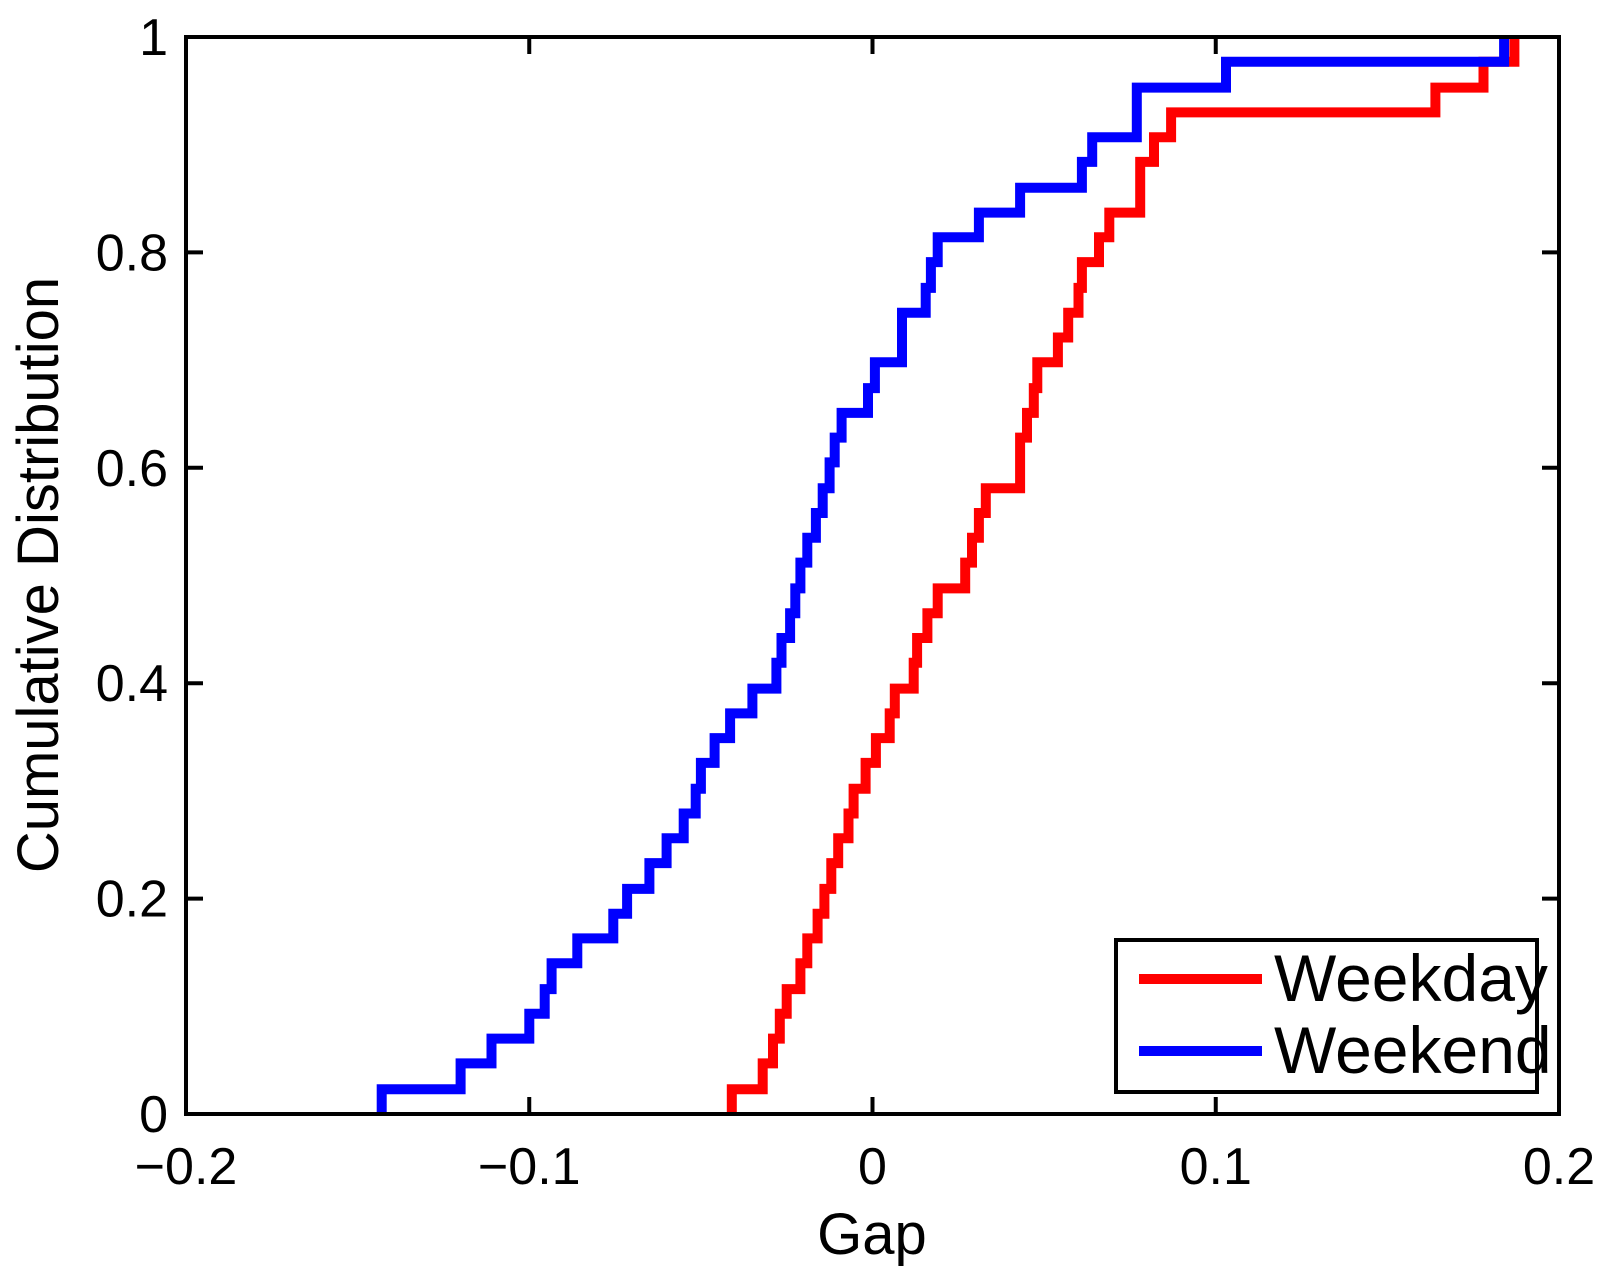 This screenshot has width=1612, height=1269. I want to click on x-tick-label: 0.2, so click(1559, 1167).